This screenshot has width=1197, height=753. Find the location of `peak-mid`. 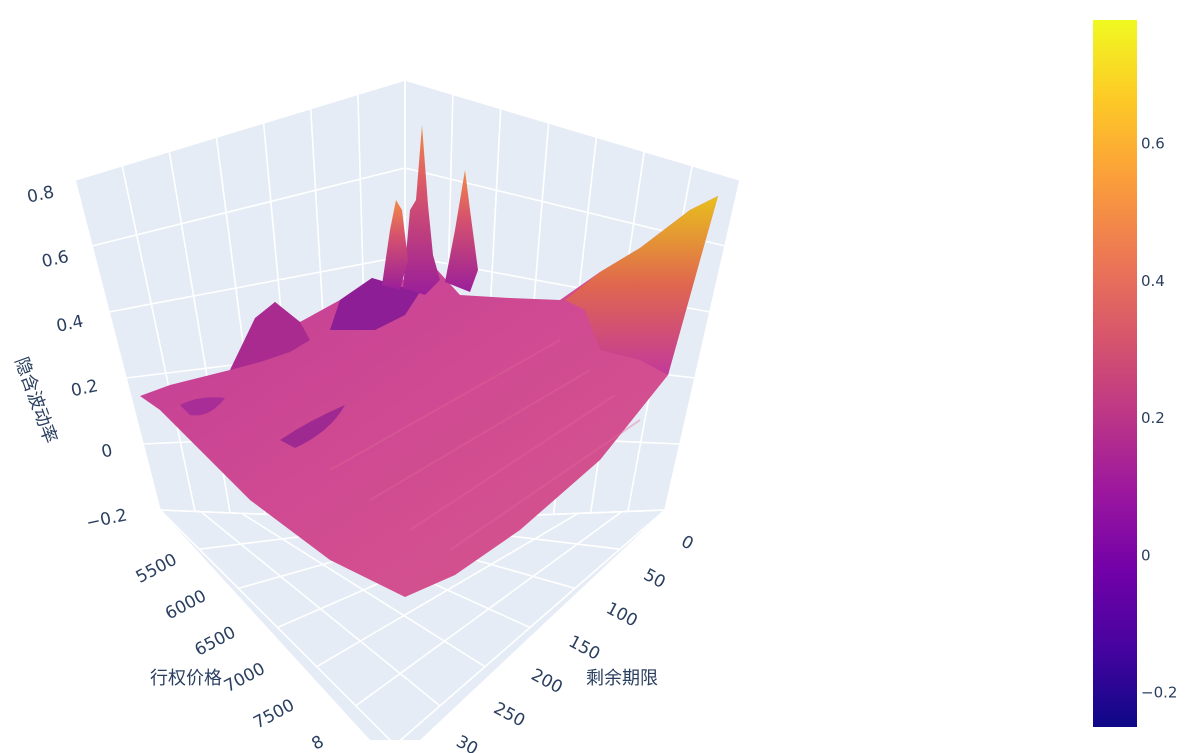

peak-mid is located at coordinates (395, 245).